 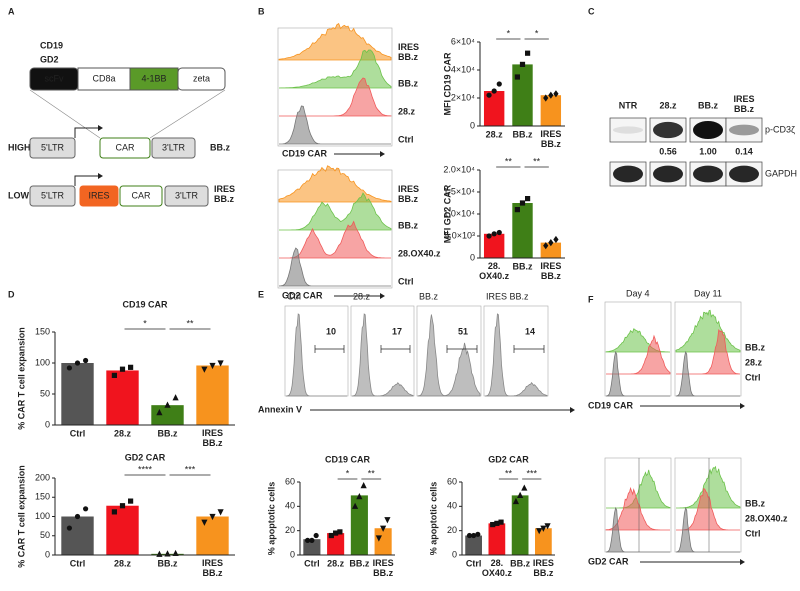 I want to click on sample-label: BB.z, so click(x=408, y=225).